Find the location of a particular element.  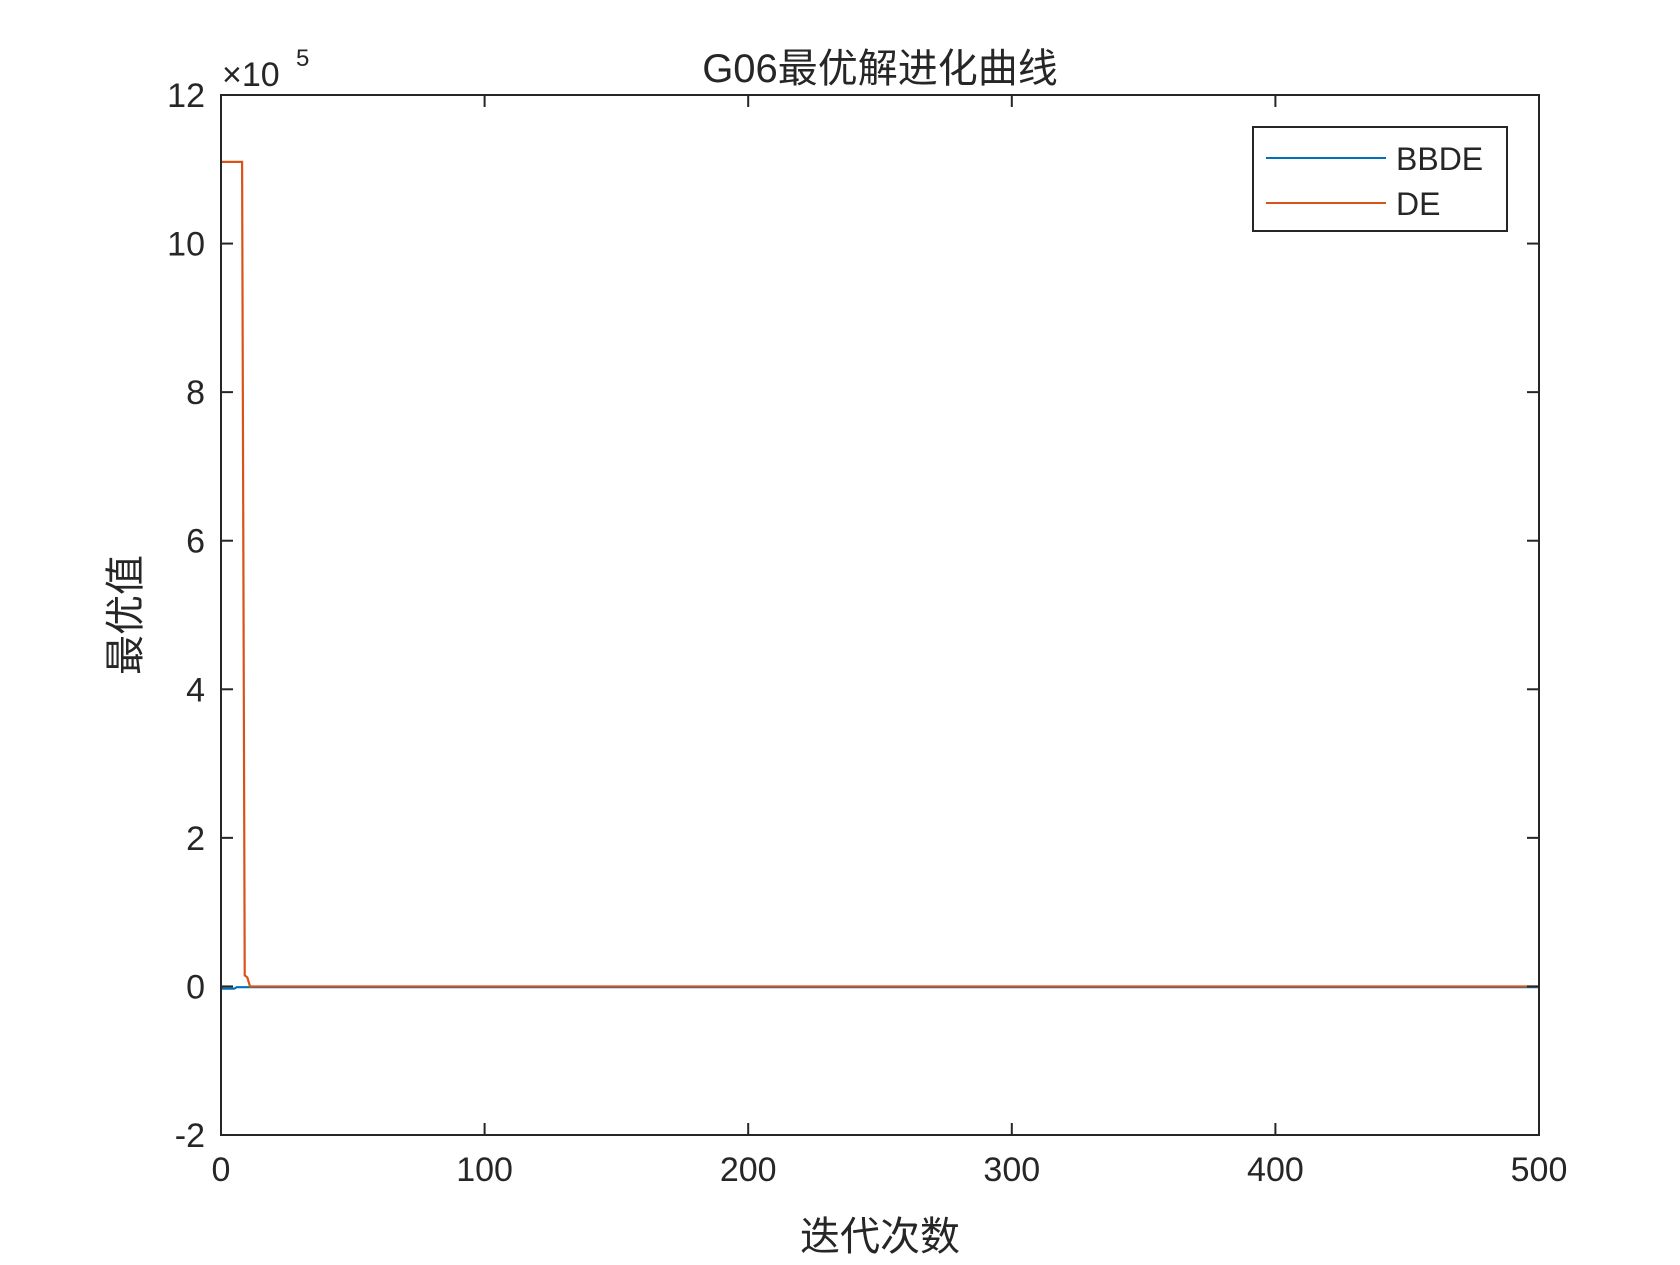

y-exponent-base: ×10 is located at coordinates (251, 75).